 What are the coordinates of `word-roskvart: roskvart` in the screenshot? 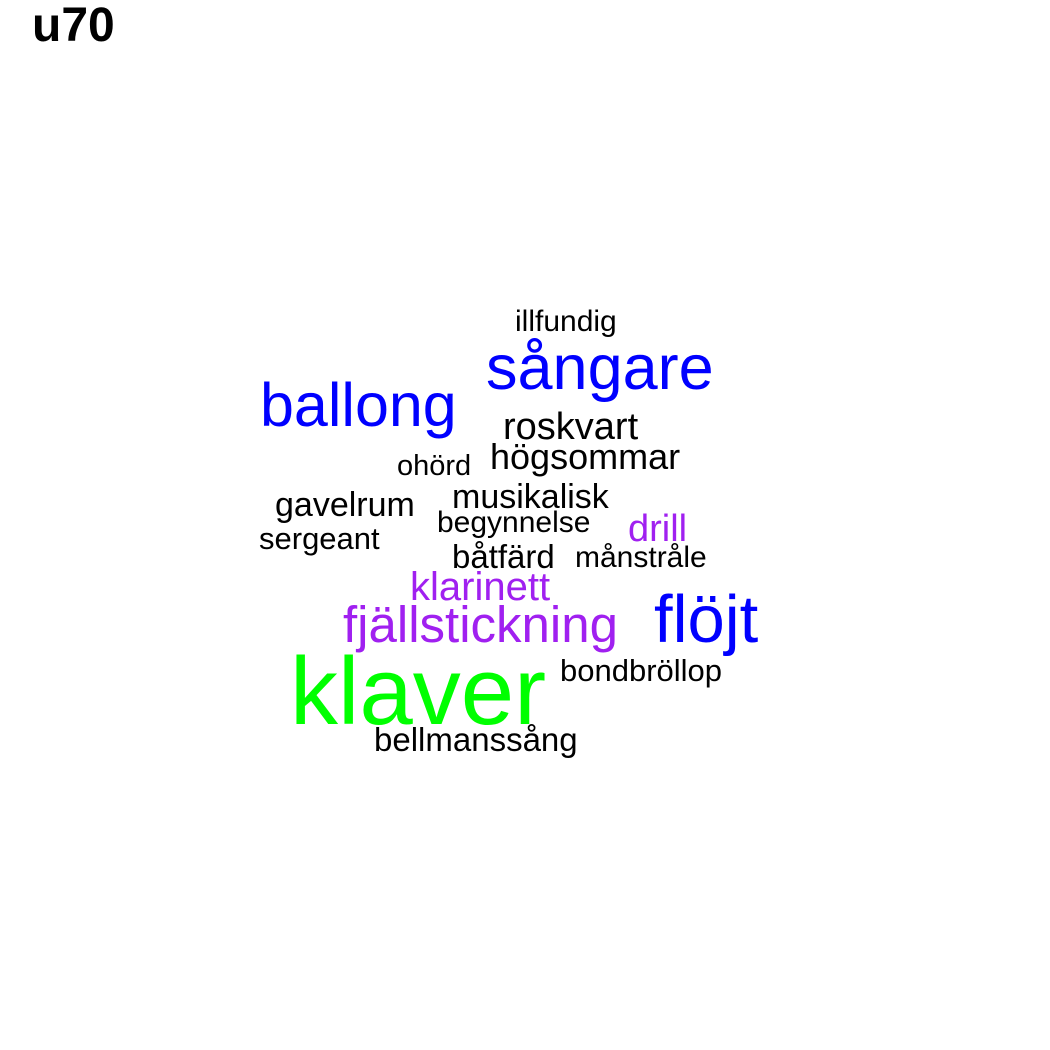 It's located at (571, 427).